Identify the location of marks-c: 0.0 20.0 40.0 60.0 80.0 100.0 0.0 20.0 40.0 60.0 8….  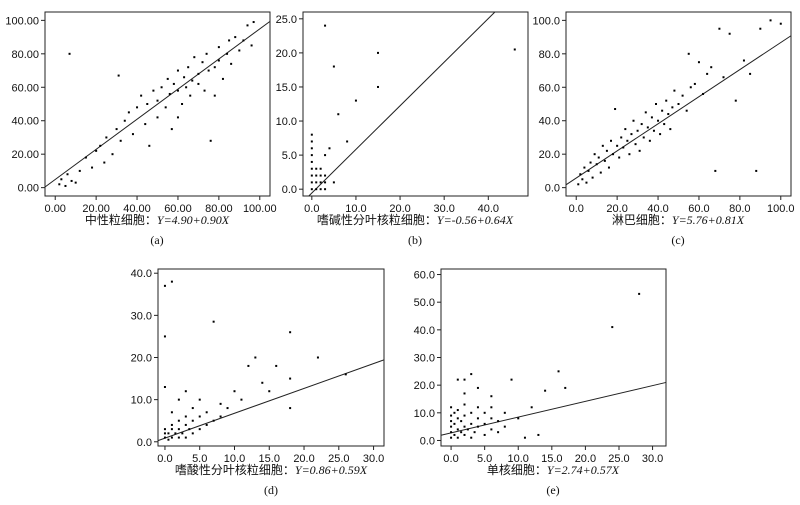
(663, 115).